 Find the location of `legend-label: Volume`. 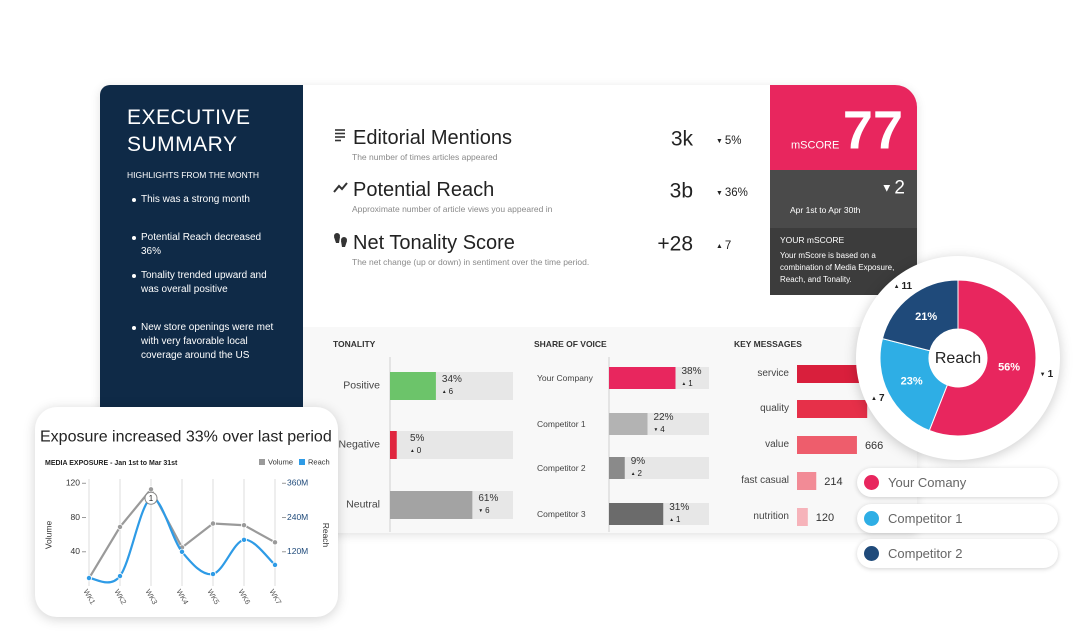

legend-label: Volume is located at coordinates (280, 461).